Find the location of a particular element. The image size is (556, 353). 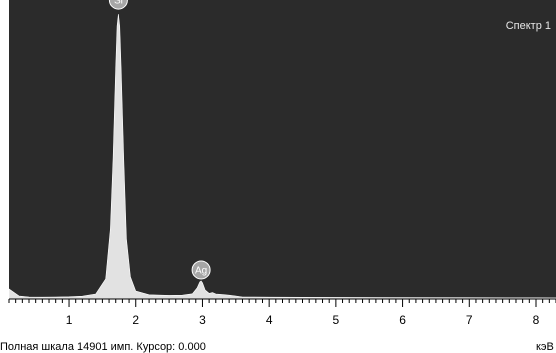

x-tick-label: 5 is located at coordinates (336, 320).